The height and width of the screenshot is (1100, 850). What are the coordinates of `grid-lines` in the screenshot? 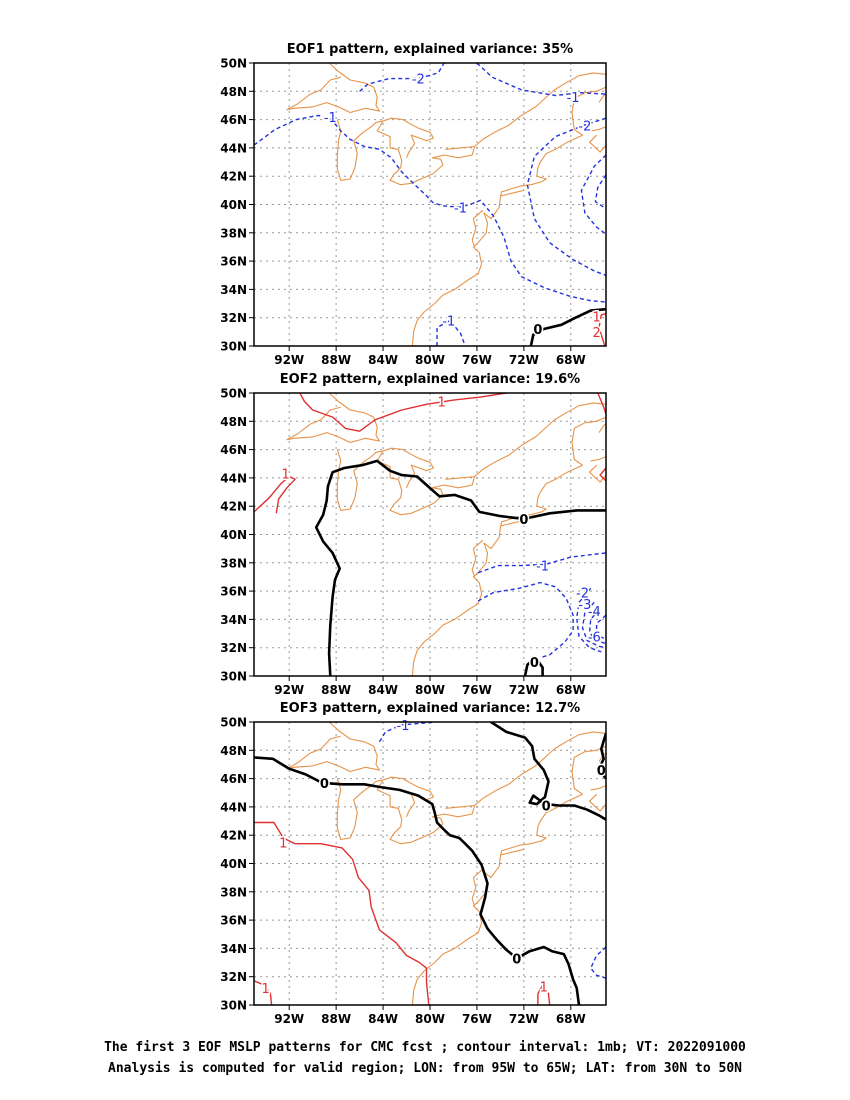 It's located at (430, 863).